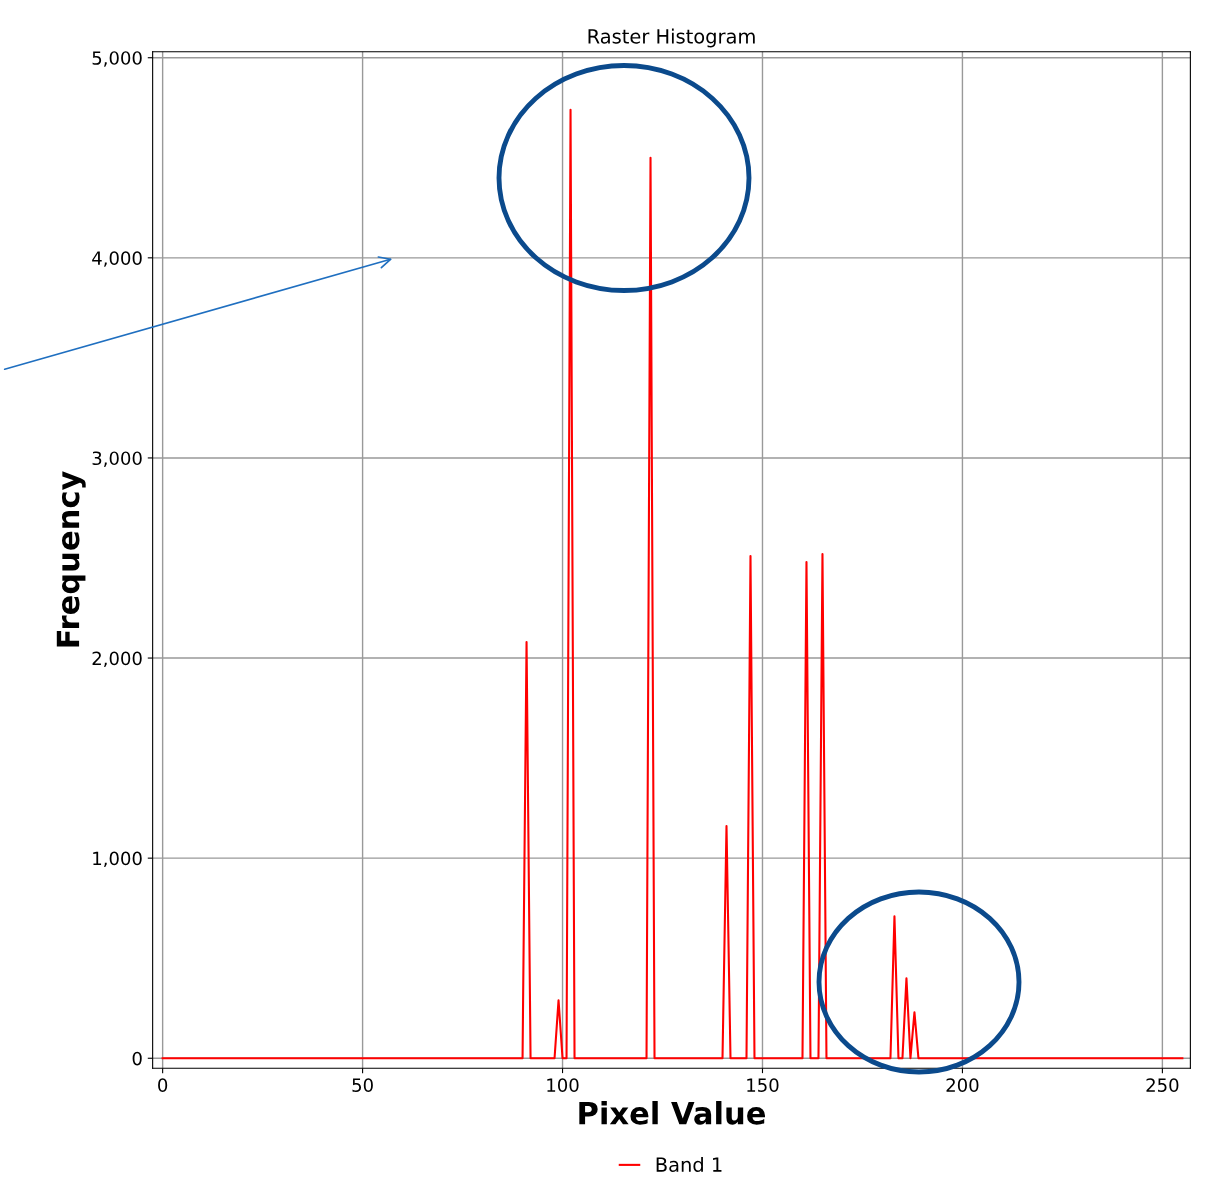  Describe the element at coordinates (117, 459) in the screenshot. I see `y-tick-label: 3,000` at that location.